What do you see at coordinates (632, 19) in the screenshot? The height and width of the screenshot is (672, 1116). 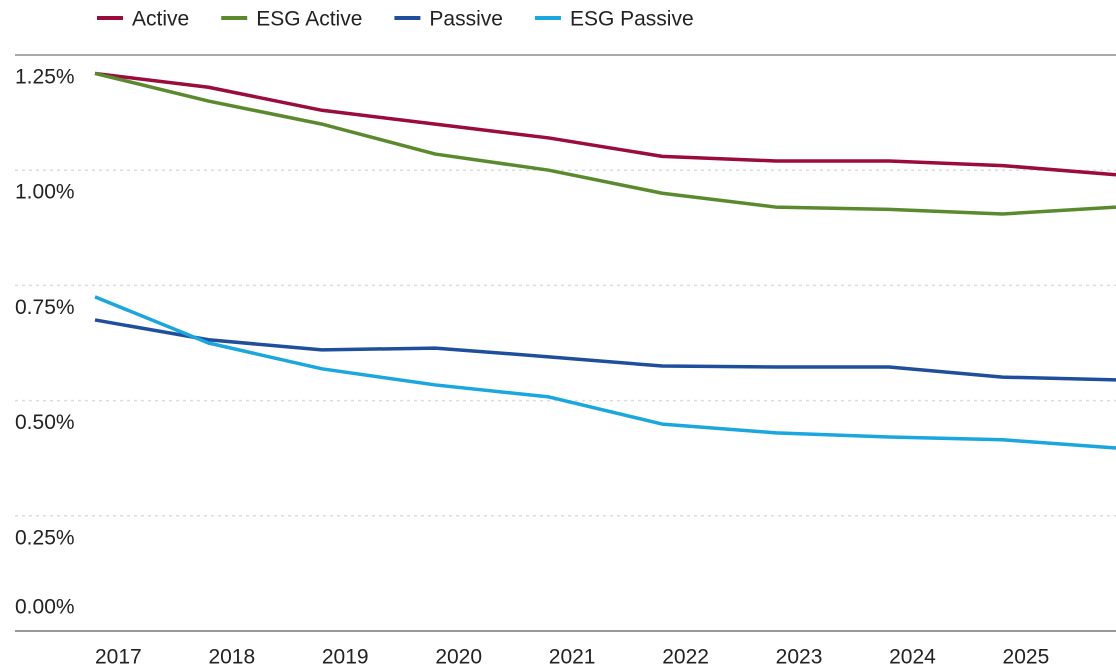 I see `legend-label: ESG Passive` at bounding box center [632, 19].